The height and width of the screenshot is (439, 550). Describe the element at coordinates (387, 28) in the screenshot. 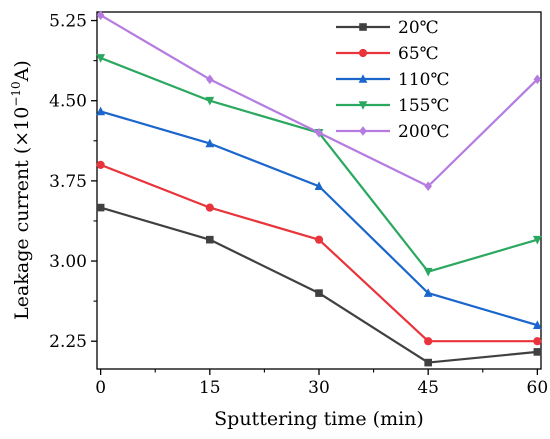

I see `legend-item: 20℃` at that location.